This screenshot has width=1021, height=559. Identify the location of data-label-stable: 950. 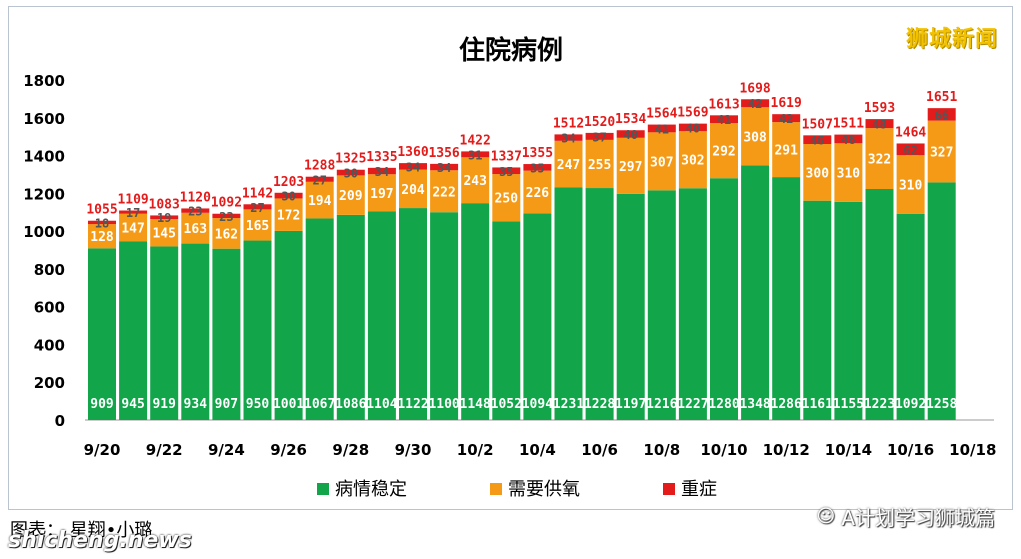
(258, 404).